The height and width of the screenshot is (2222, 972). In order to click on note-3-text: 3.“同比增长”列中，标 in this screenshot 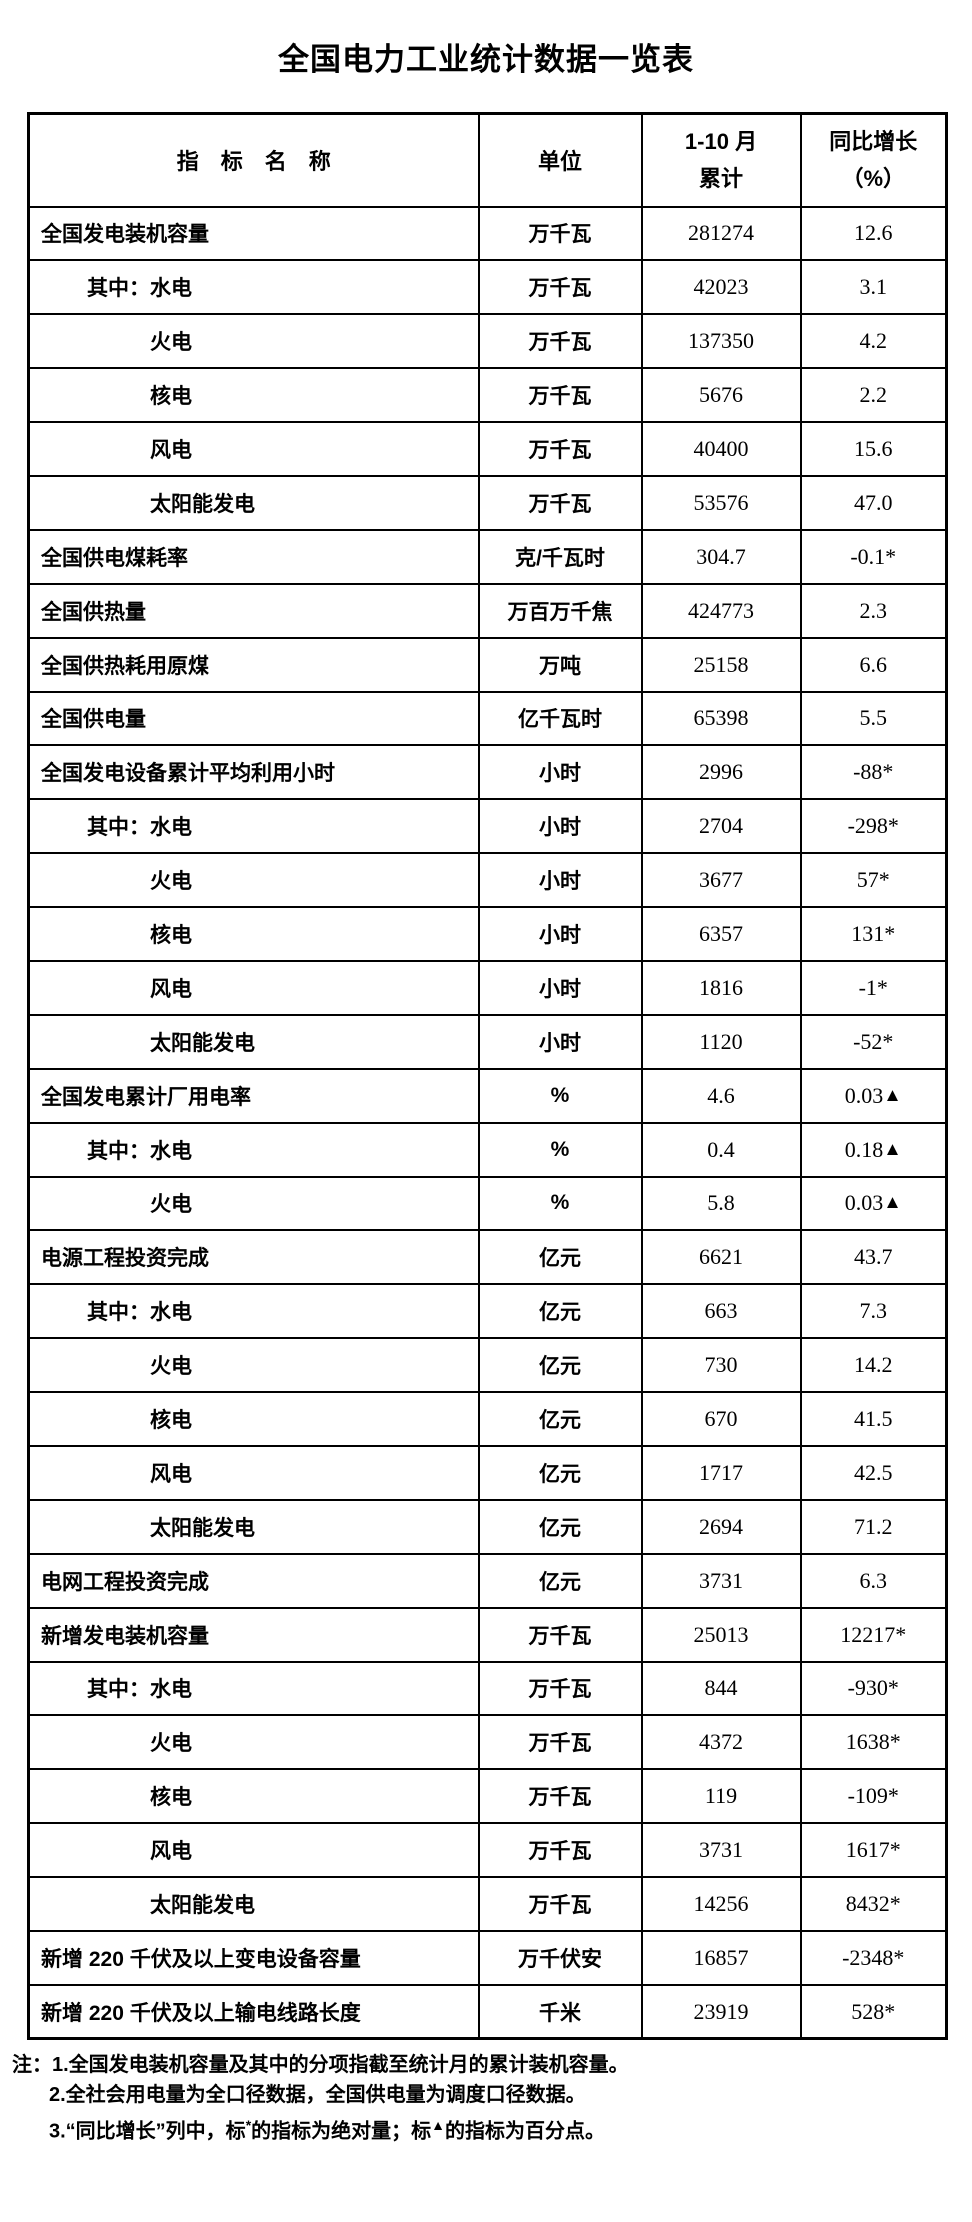, I will do `click(147, 2131)`.